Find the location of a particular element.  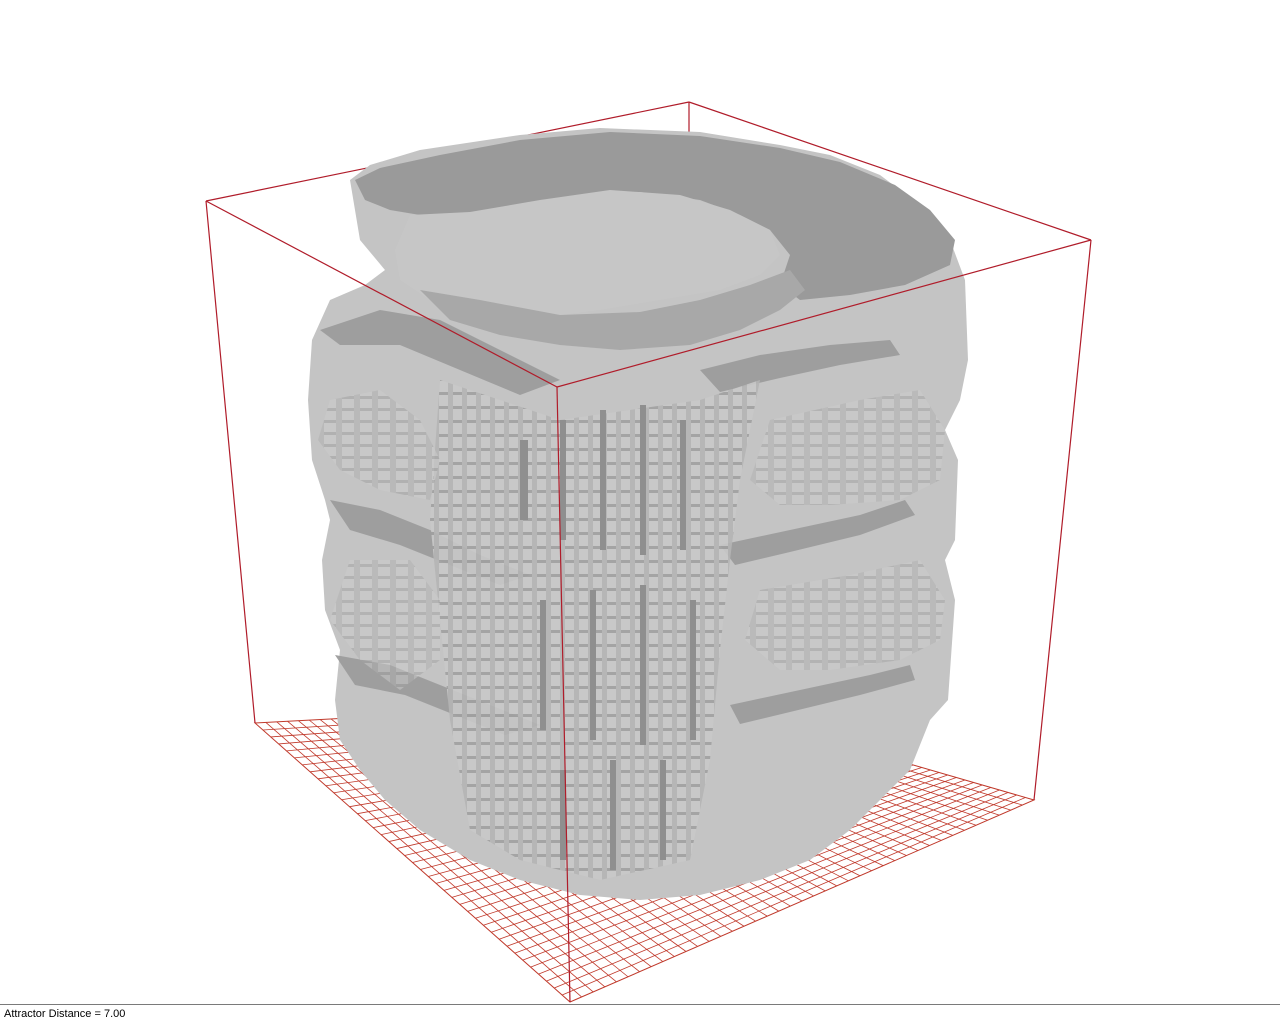

status-bar: Attractor Distance = 7.00 is located at coordinates (640, 1014).